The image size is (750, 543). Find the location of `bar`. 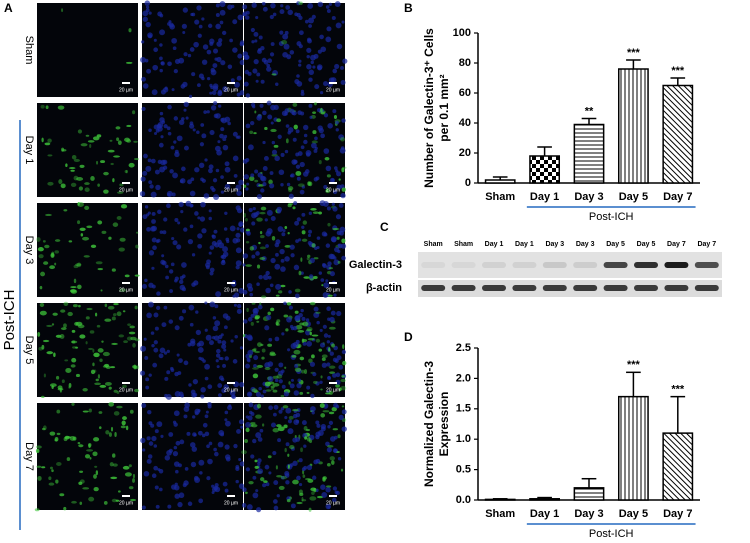

bar is located at coordinates (678, 466).